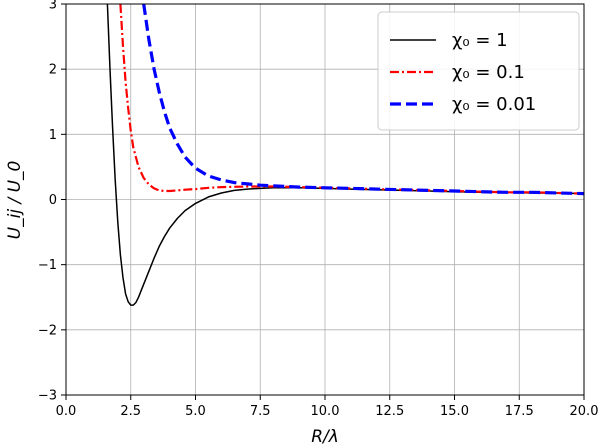 The height and width of the screenshot is (447, 605). I want to click on y-tick-label: 1, so click(53, 135).